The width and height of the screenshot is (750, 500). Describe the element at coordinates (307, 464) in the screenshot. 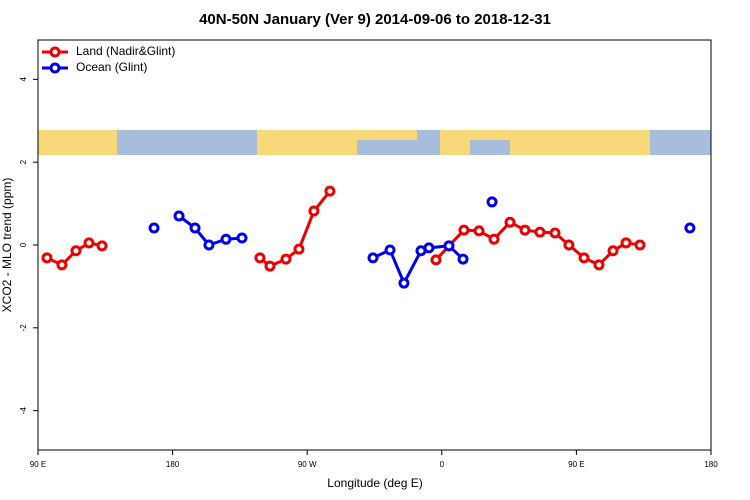

I see `x-tick-label: 90 W` at that location.